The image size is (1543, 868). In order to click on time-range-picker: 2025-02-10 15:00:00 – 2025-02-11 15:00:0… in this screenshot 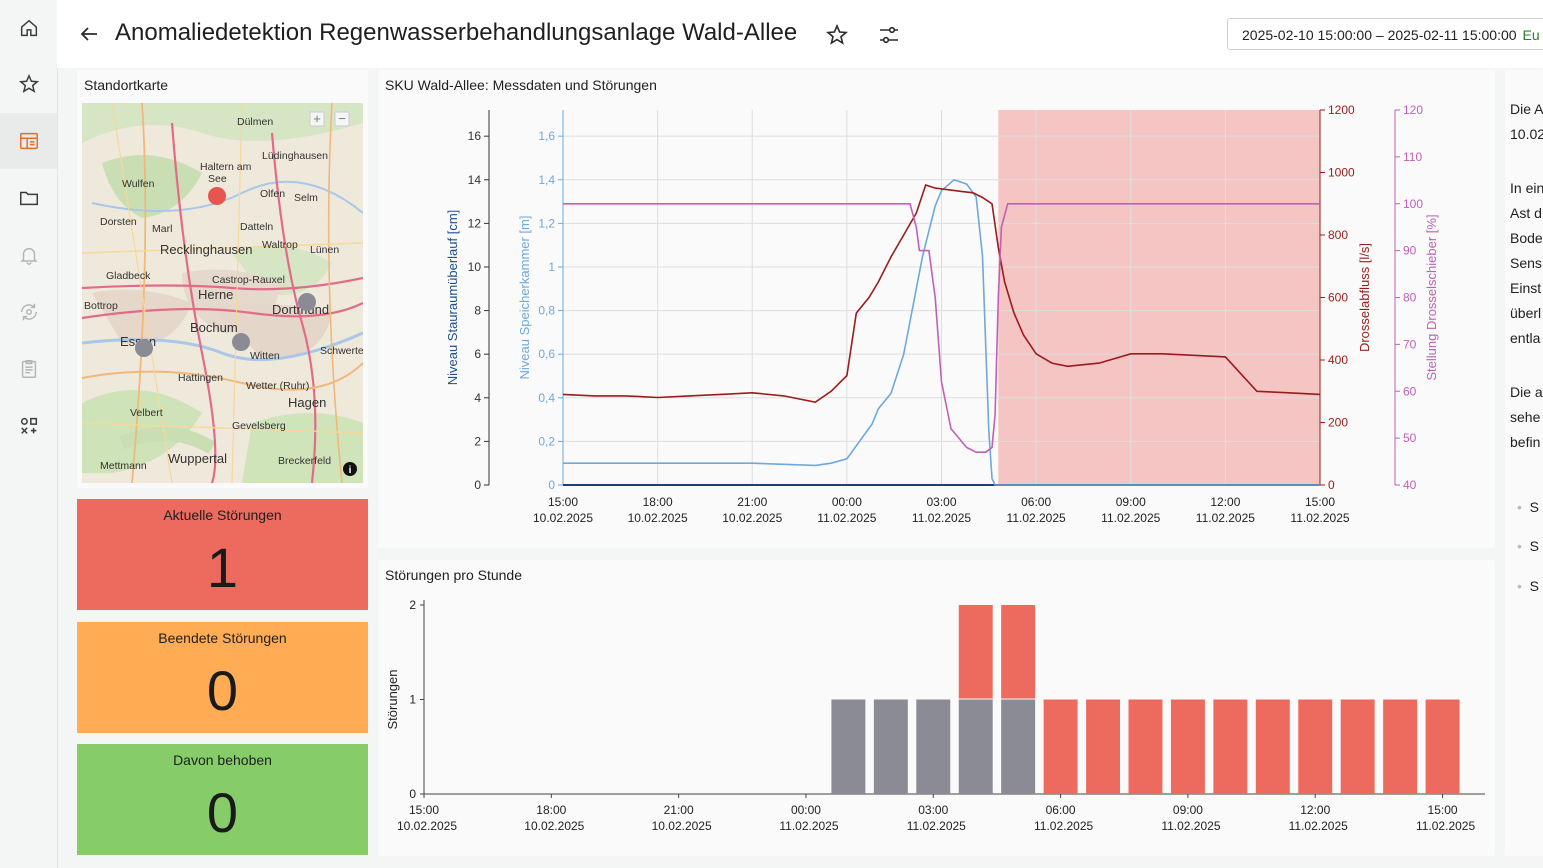, I will do `click(1385, 34)`.